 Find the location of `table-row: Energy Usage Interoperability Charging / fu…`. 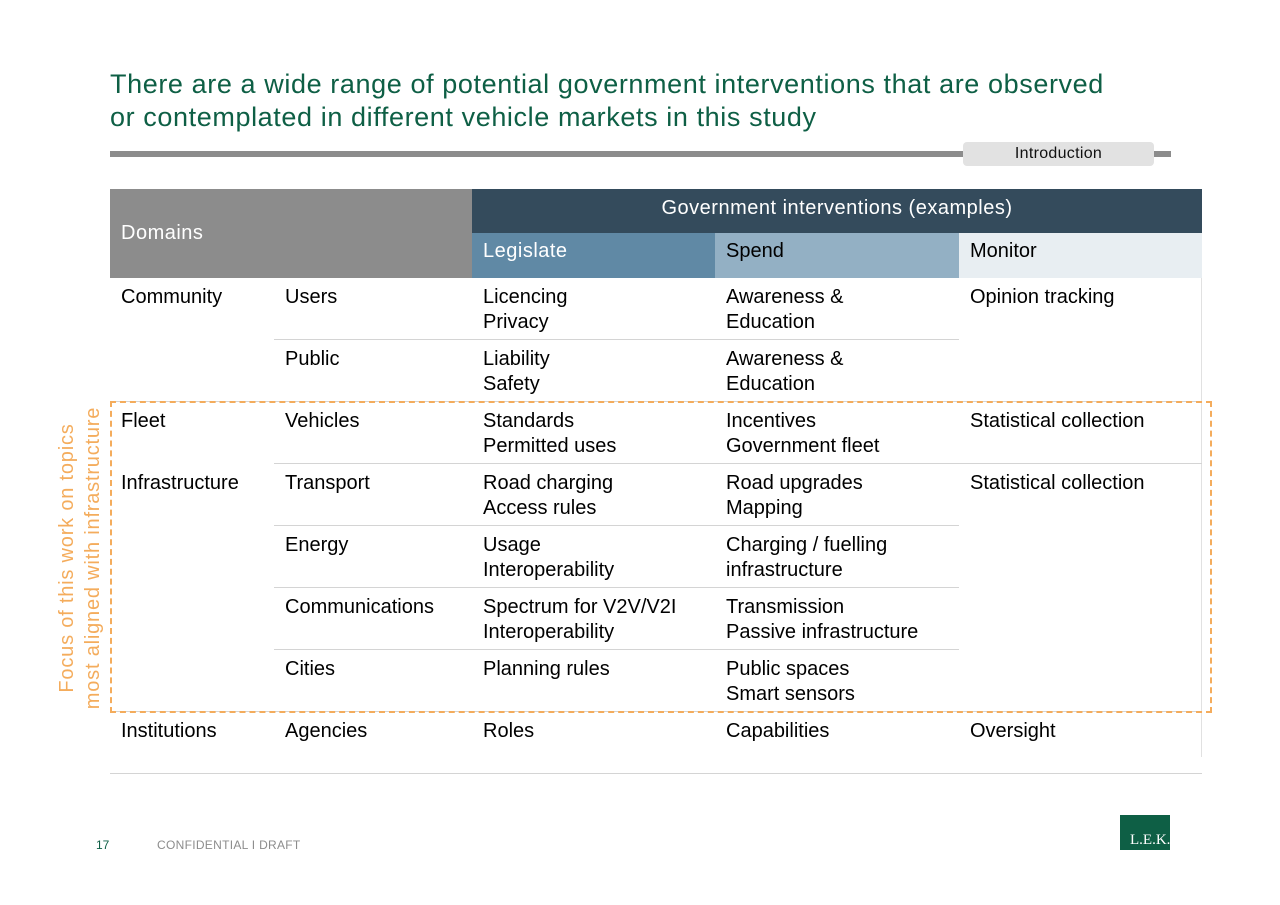

table-row: Energy Usage Interoperability Charging / fu… is located at coordinates (656, 557).